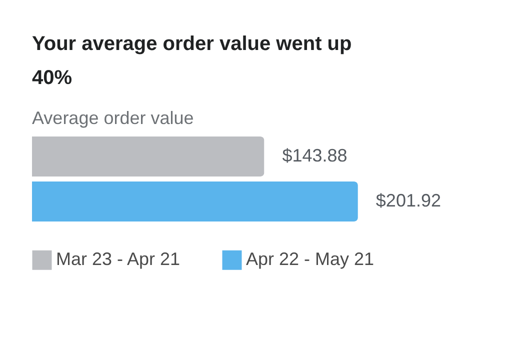  What do you see at coordinates (315, 156) in the screenshot?
I see `data-label: $143.88` at bounding box center [315, 156].